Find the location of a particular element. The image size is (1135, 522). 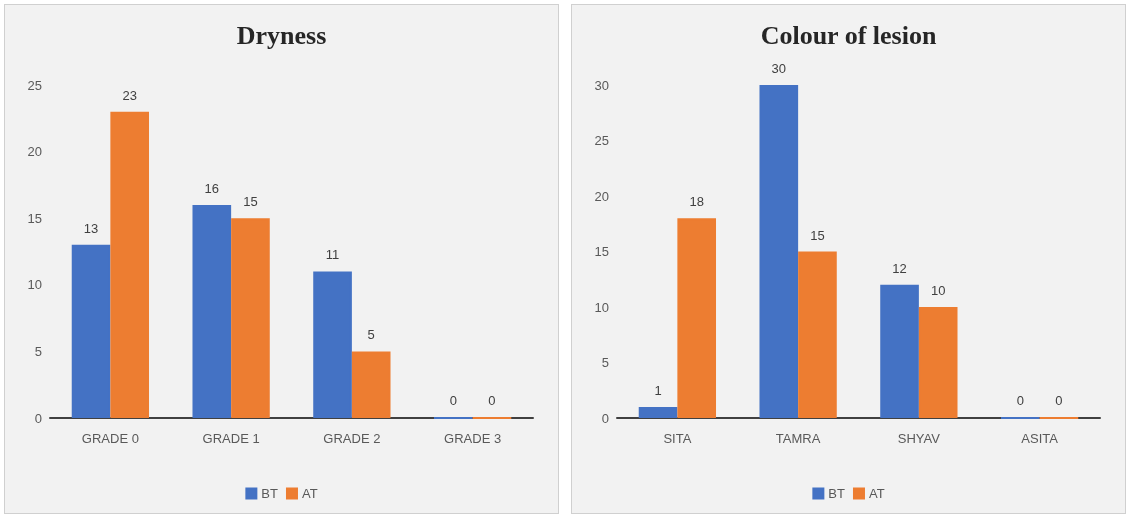

x-tick-label: SITA is located at coordinates (677, 438).